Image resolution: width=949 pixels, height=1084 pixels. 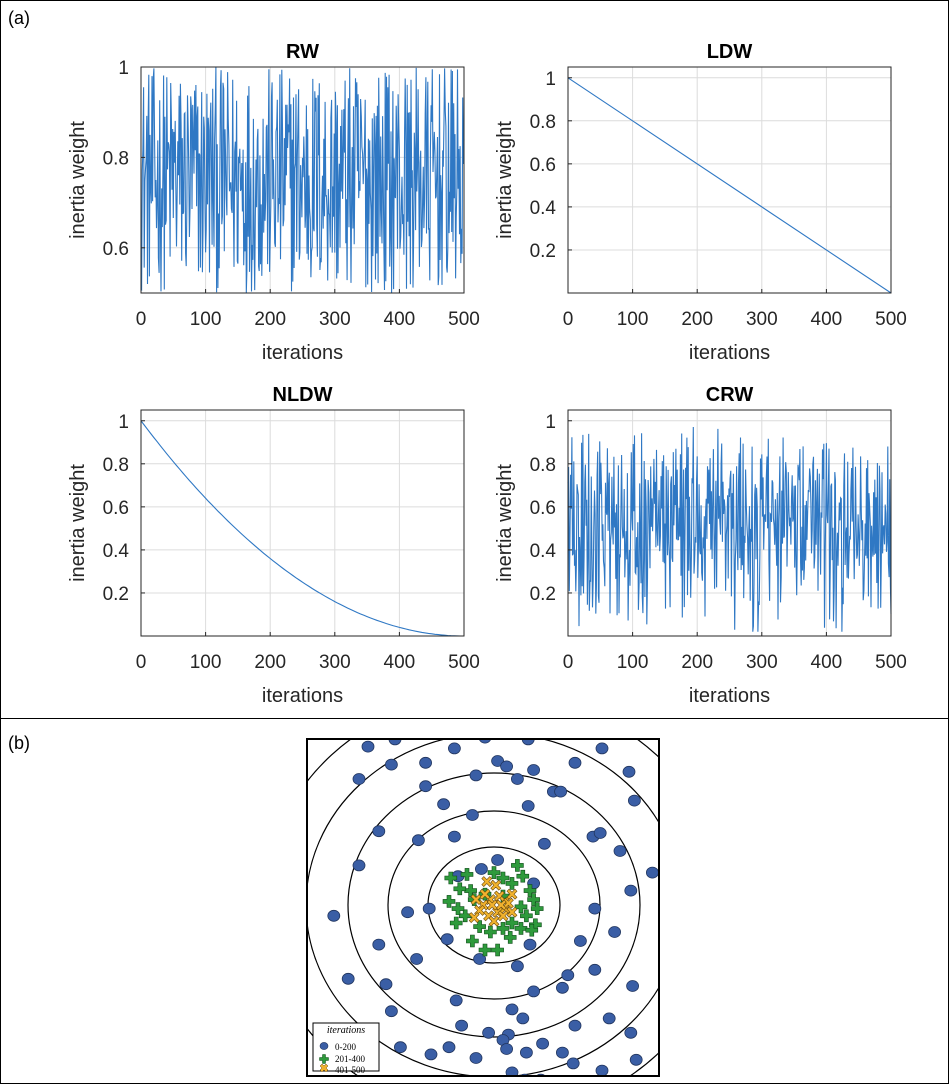 What do you see at coordinates (891, 319) in the screenshot?
I see `x-tick-label: 500` at bounding box center [891, 319].